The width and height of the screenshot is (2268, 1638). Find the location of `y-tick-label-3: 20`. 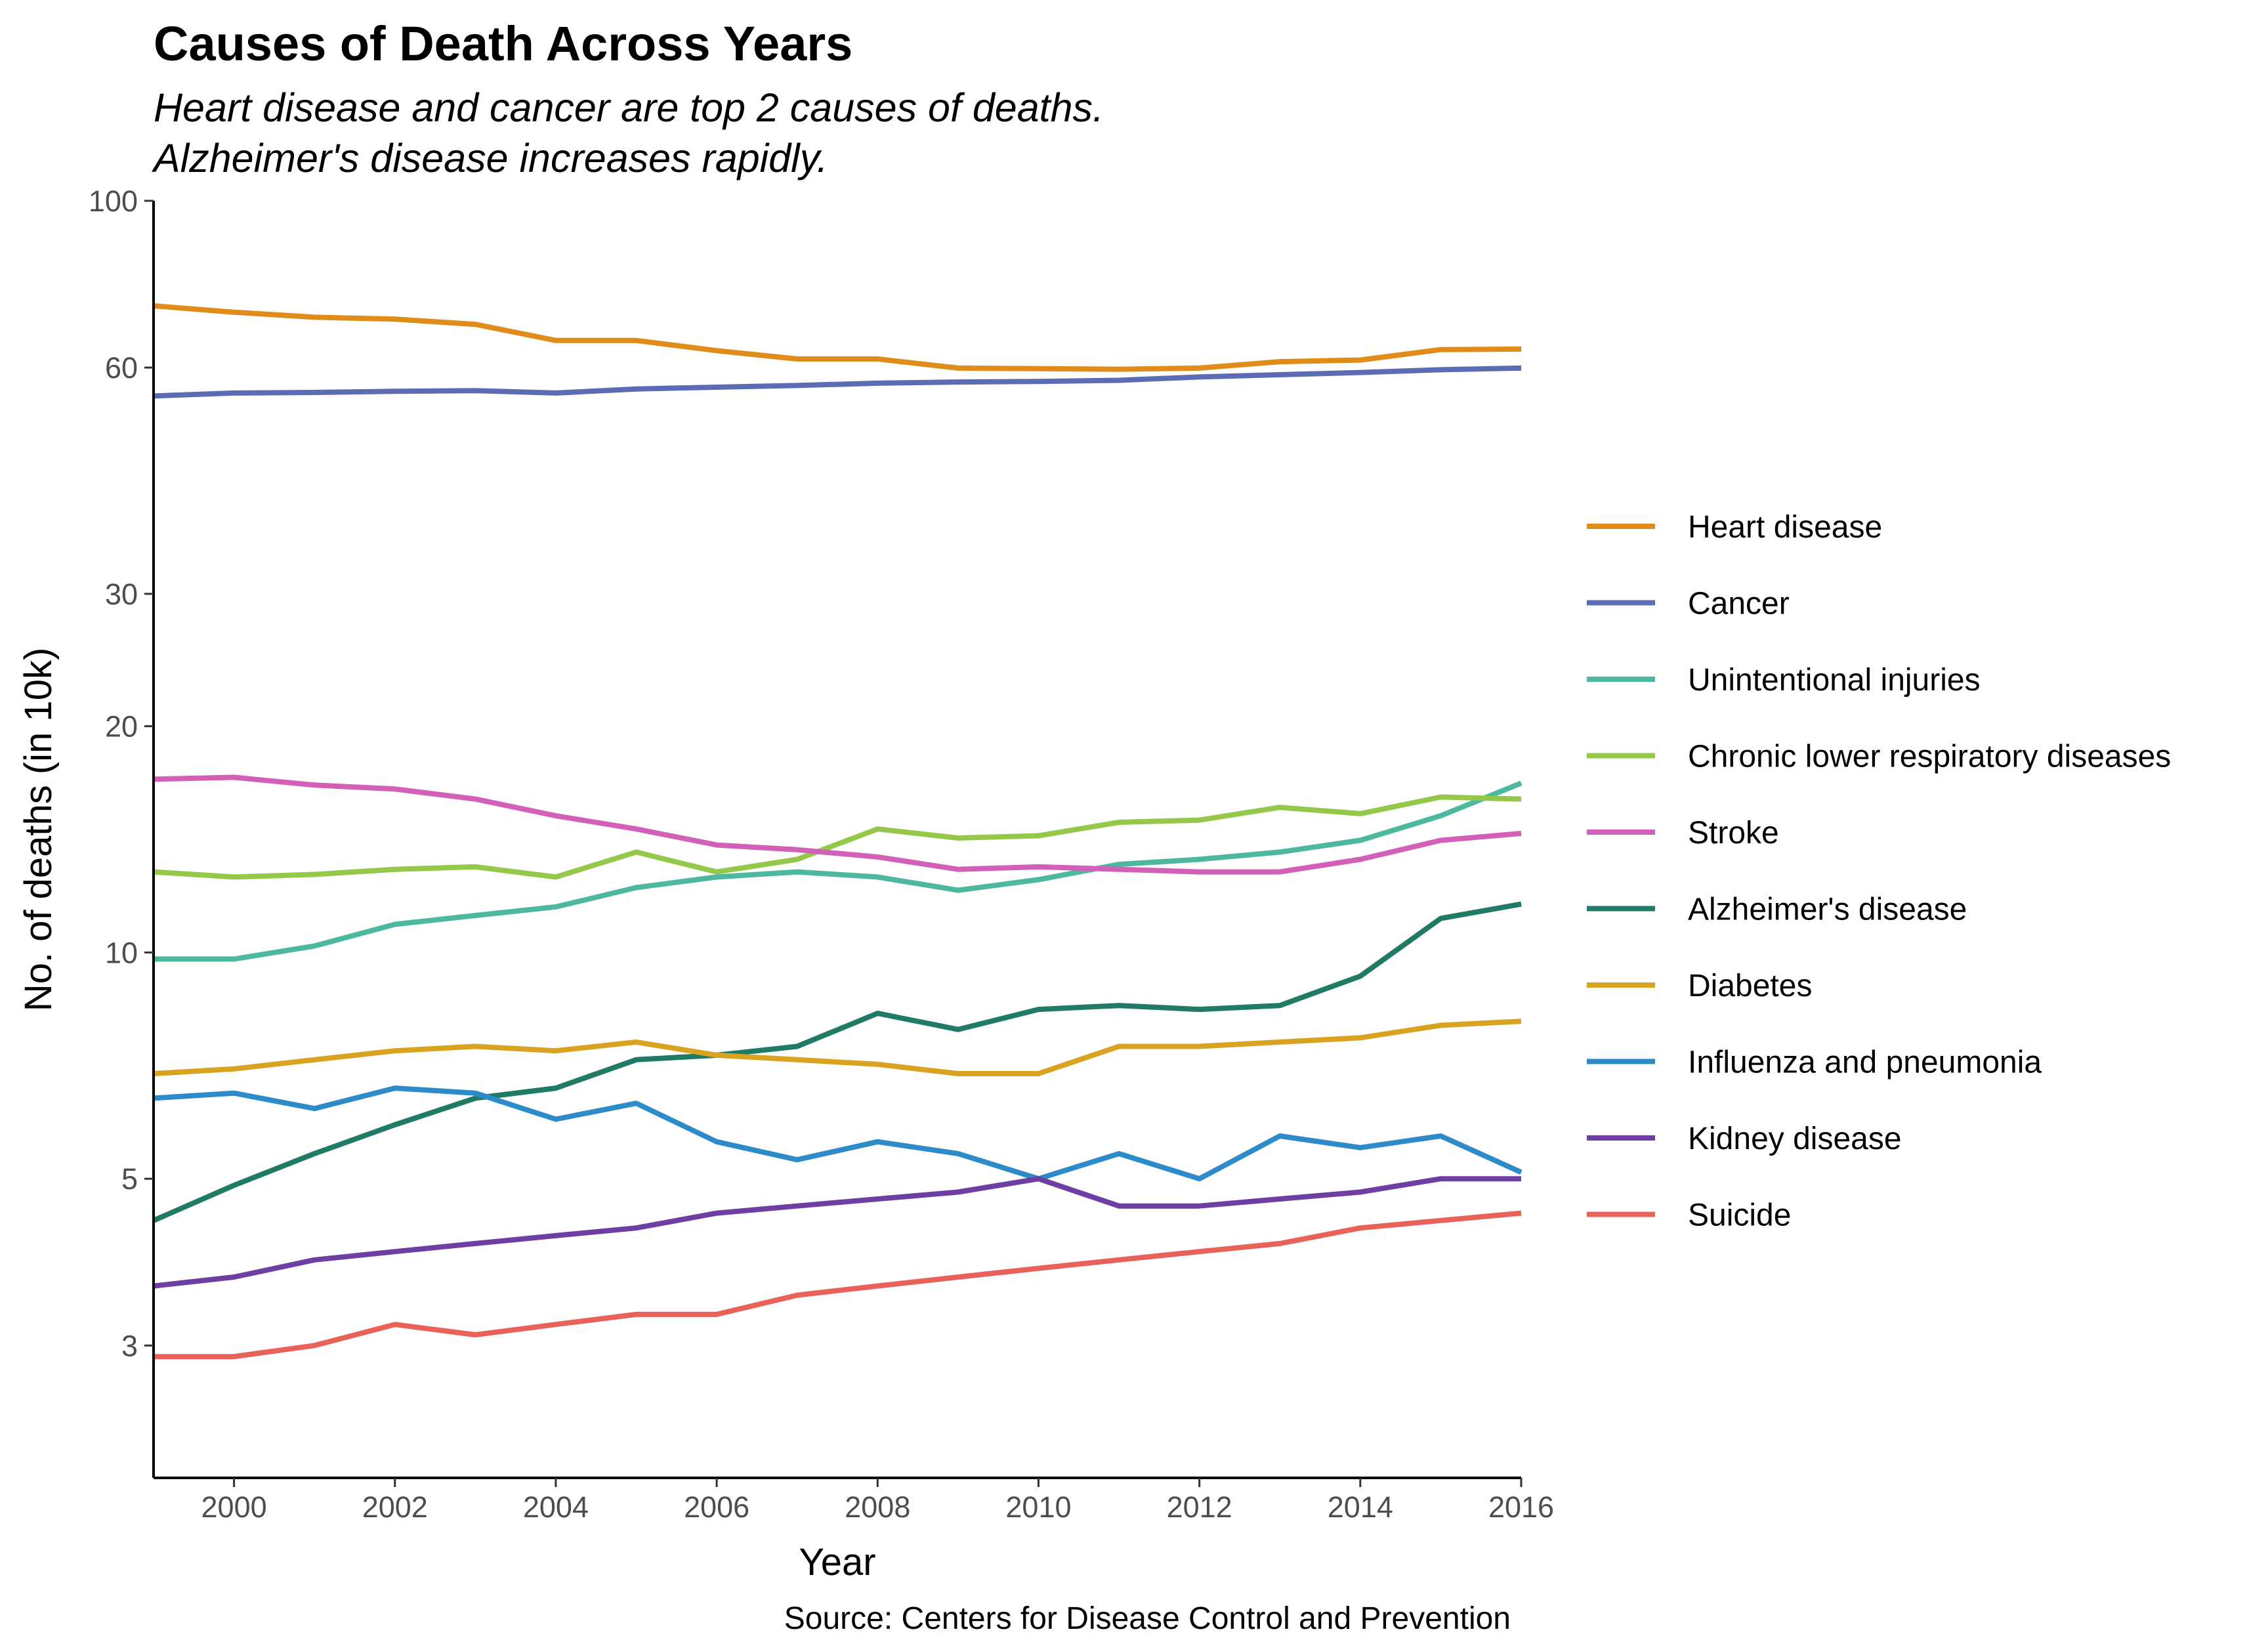

y-tick-label-3: 20 is located at coordinates (121, 727).